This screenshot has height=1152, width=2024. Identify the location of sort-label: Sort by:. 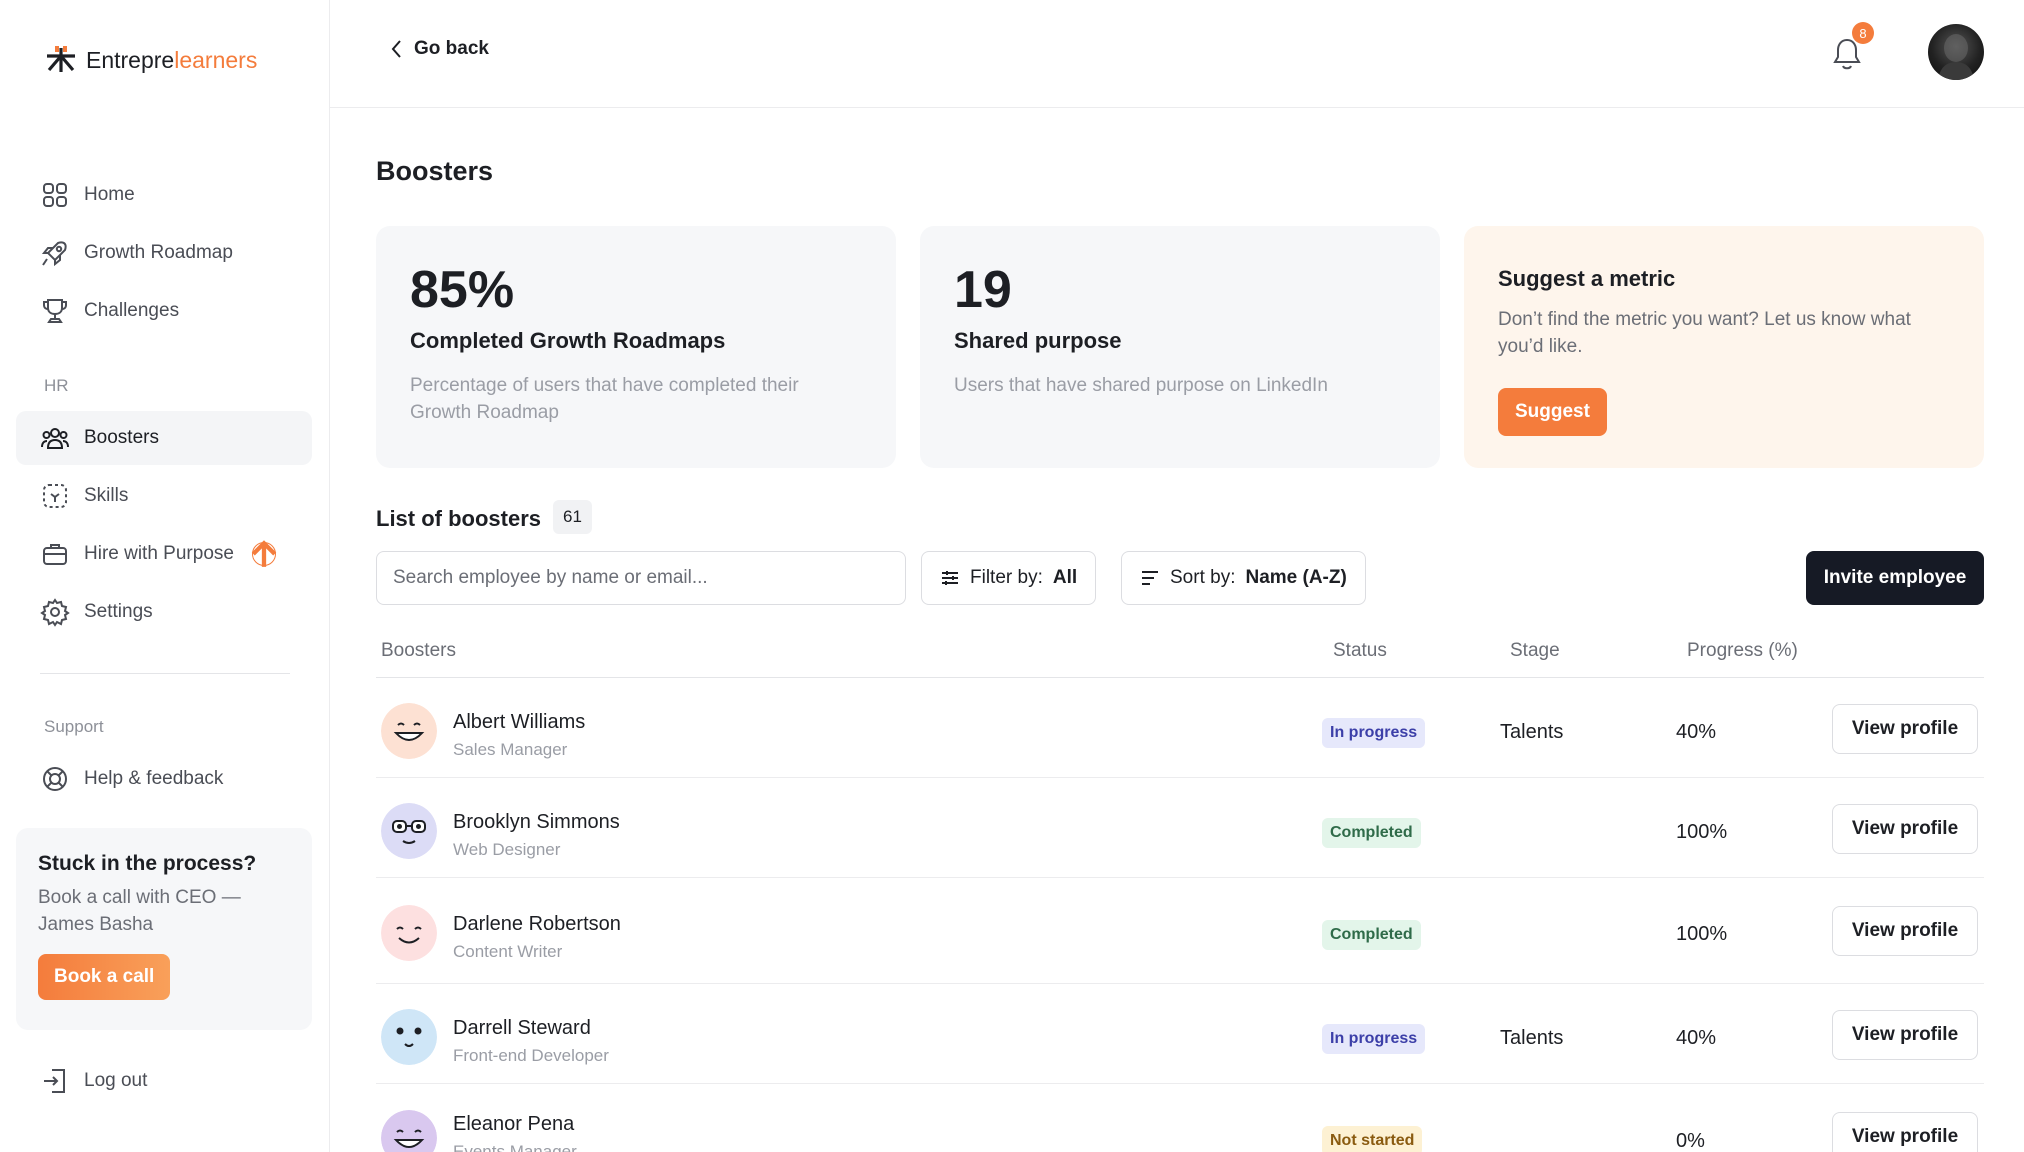
(1203, 577).